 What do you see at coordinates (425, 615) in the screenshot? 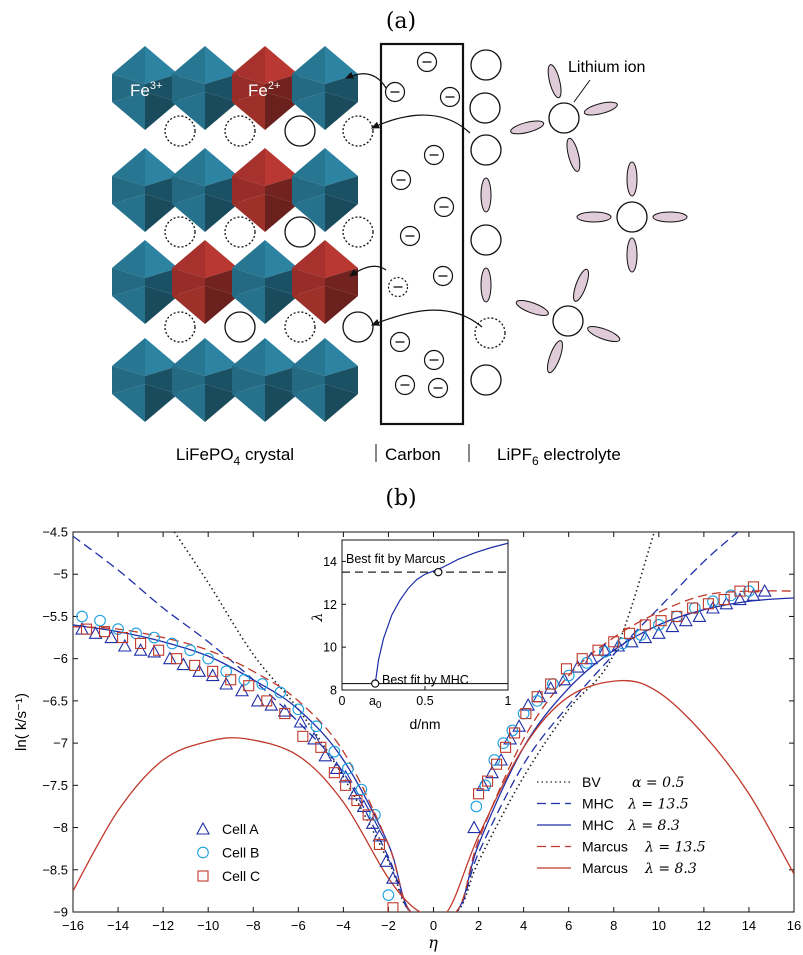
I see `inset-curves` at bounding box center [425, 615].